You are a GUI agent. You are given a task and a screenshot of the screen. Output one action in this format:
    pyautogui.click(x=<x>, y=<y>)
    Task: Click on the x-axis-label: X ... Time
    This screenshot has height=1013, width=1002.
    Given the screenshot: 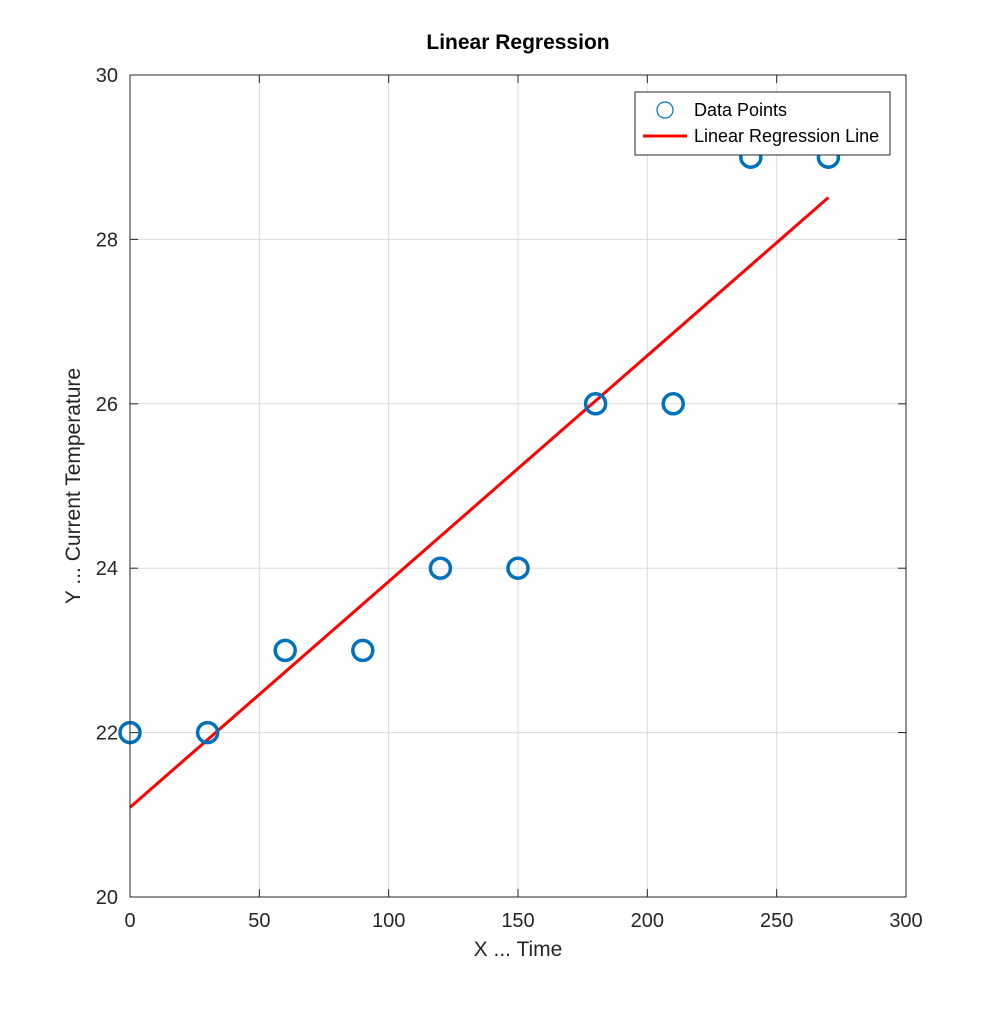 What is the action you would take?
    pyautogui.click(x=518, y=949)
    